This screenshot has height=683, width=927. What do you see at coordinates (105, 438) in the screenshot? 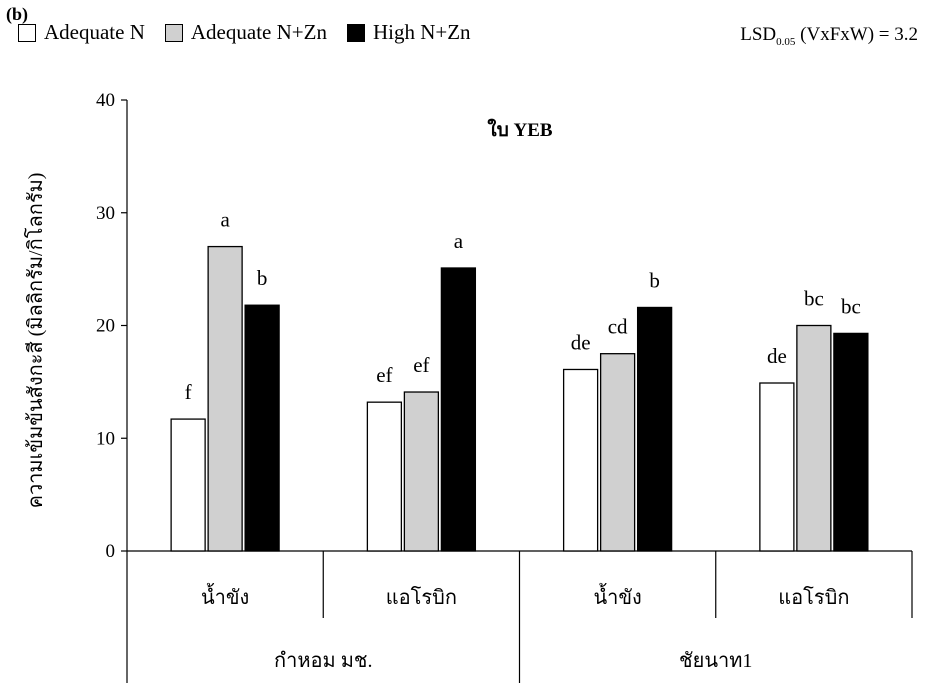
I see `y-tick-label: 10` at bounding box center [105, 438].